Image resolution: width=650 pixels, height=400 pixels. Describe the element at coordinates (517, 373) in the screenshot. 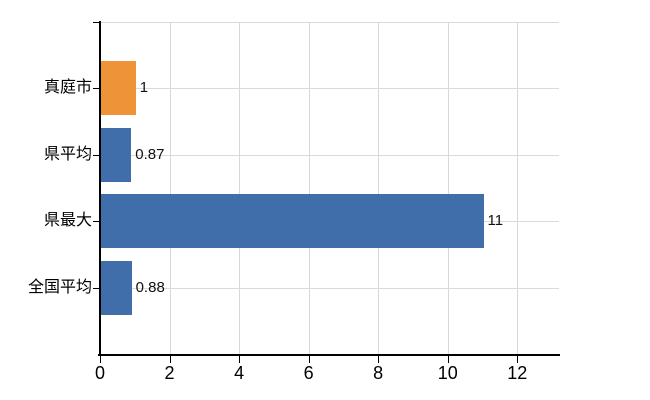

I see `x-axis-tick-label: 12` at that location.